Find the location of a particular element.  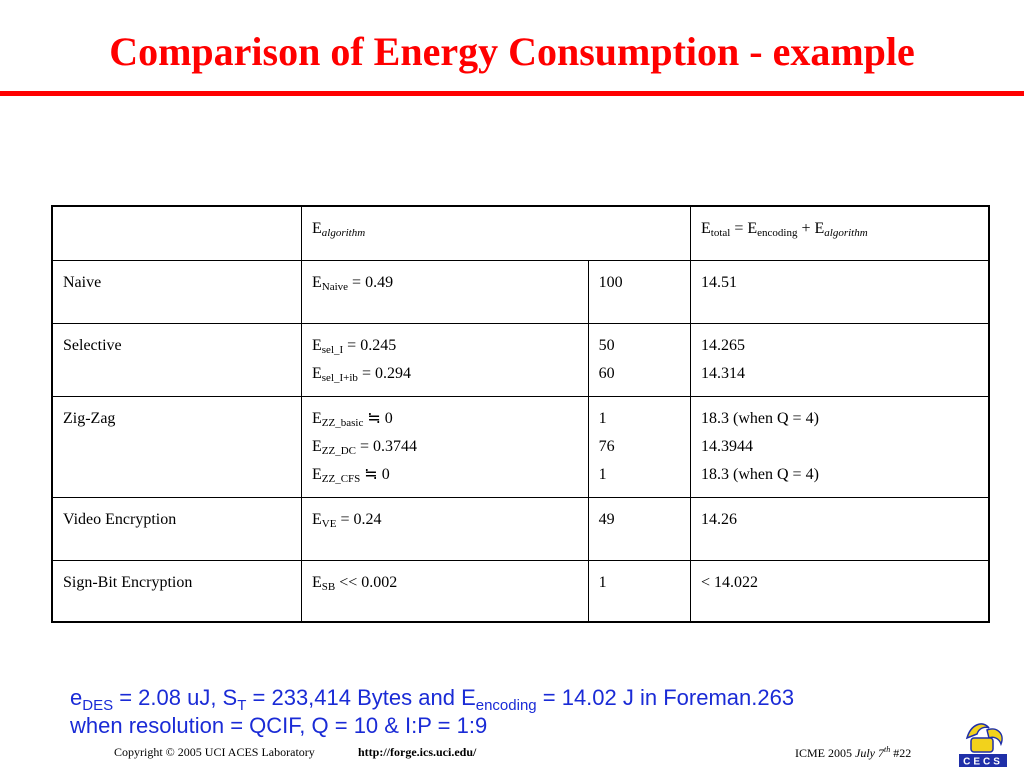

e-value: EZZ_DC = 0.3744 is located at coordinates (365, 447).